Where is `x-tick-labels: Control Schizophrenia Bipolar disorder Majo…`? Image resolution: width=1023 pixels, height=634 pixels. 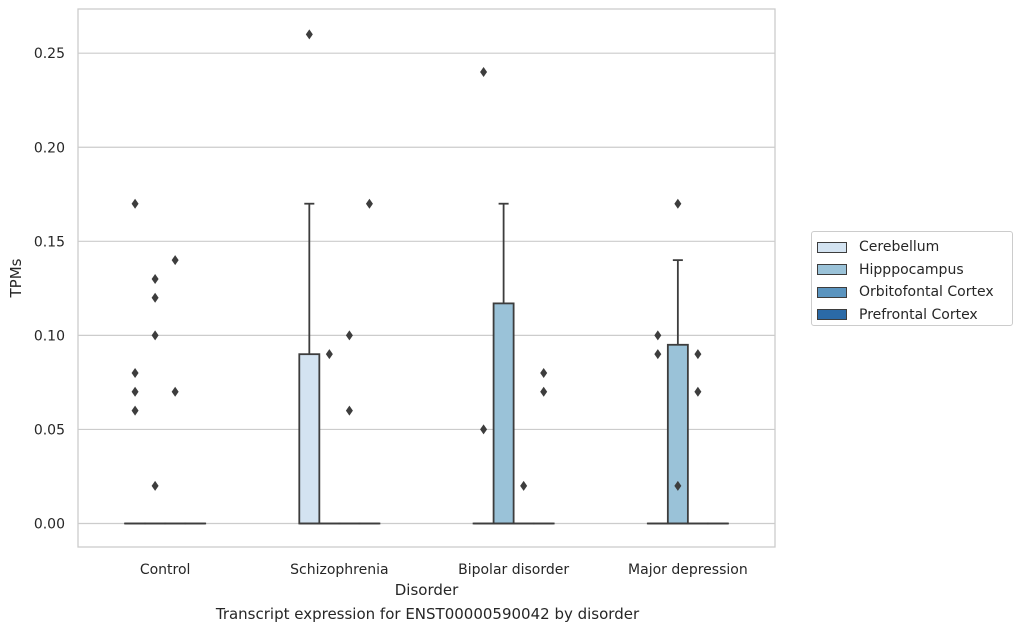
x-tick-labels: Control Schizophrenia Bipolar disorder Majo… is located at coordinates (444, 570).